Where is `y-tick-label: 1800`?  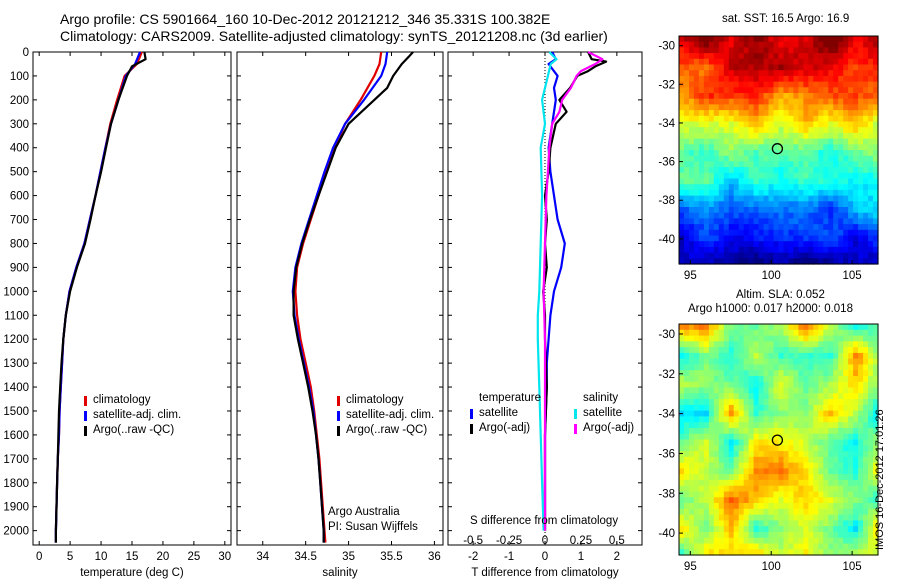
y-tick-label: 1800 is located at coordinates (16, 484).